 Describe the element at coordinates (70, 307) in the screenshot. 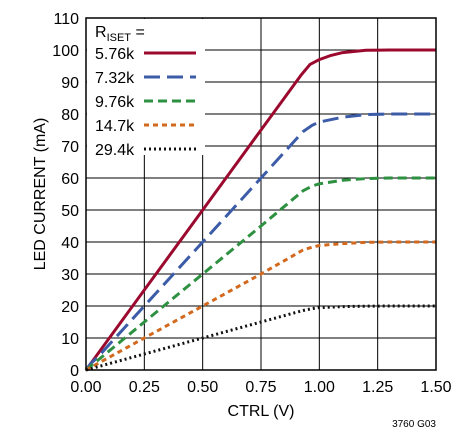

I see `y-tick-label: 20` at that location.